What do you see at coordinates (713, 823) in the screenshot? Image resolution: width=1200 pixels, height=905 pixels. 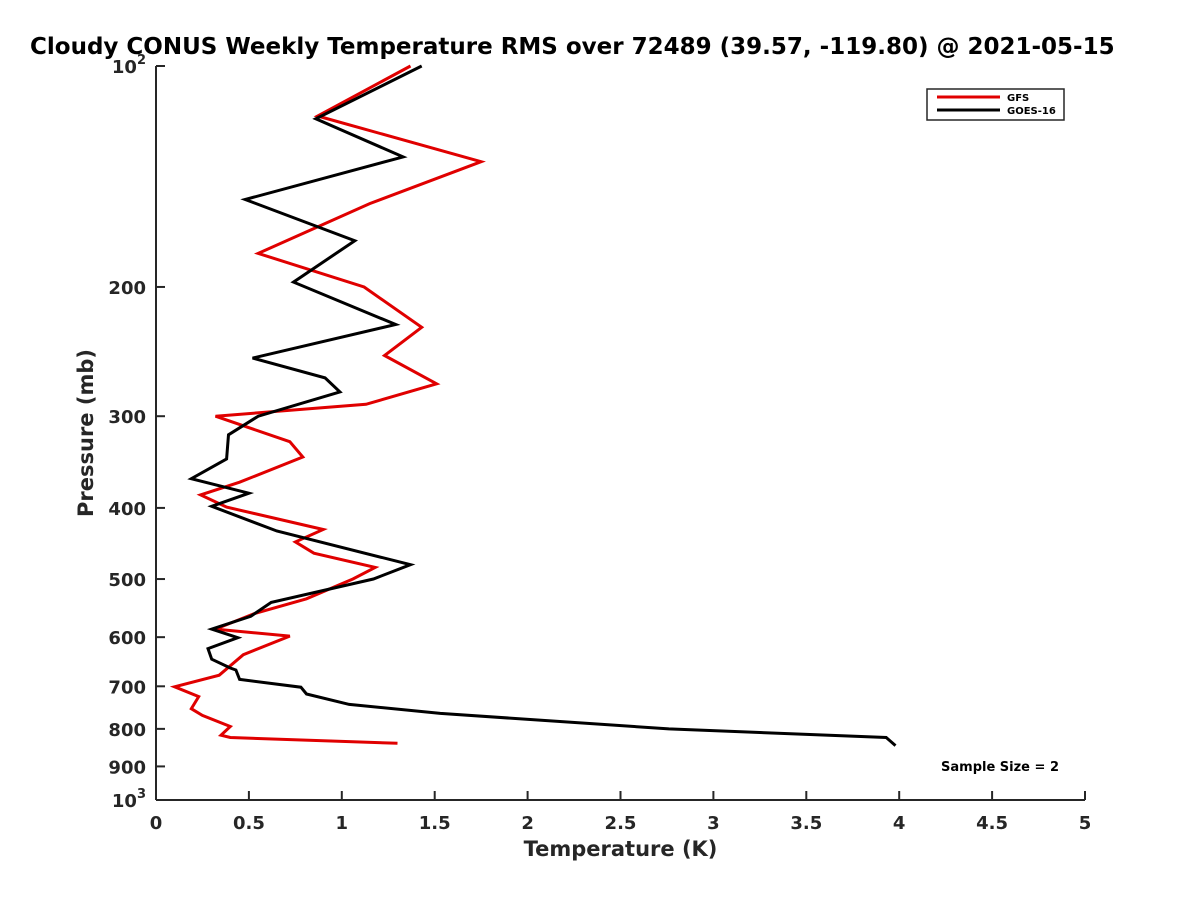 I see `x-tick-label: 3` at bounding box center [713, 823].